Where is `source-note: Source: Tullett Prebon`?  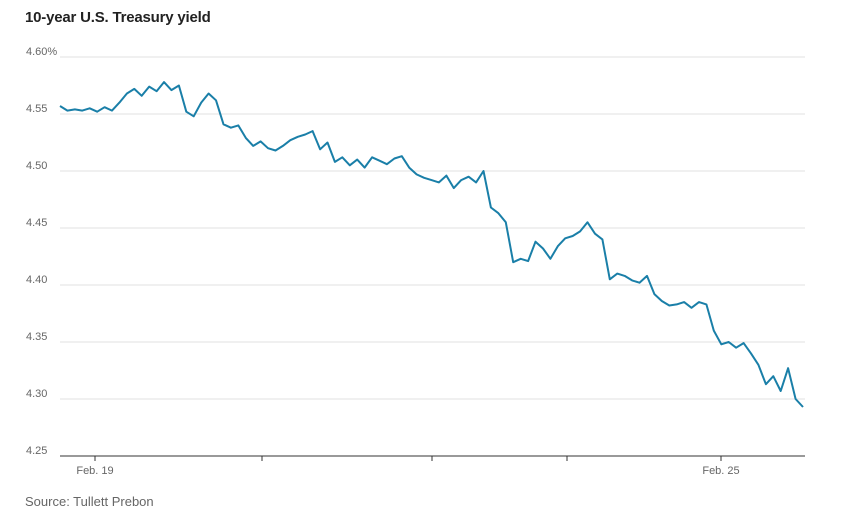 source-note: Source: Tullett Prebon is located at coordinates (89, 501).